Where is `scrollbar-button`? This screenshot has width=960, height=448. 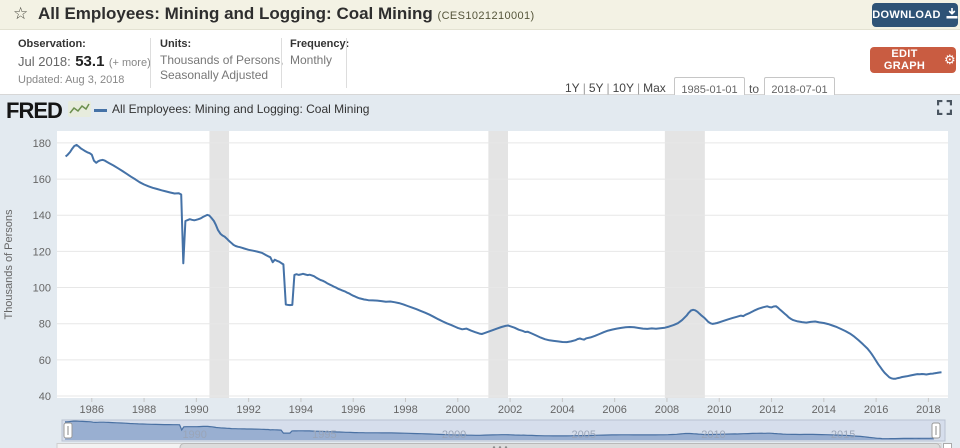 scrollbar-button is located at coordinates (947, 445).